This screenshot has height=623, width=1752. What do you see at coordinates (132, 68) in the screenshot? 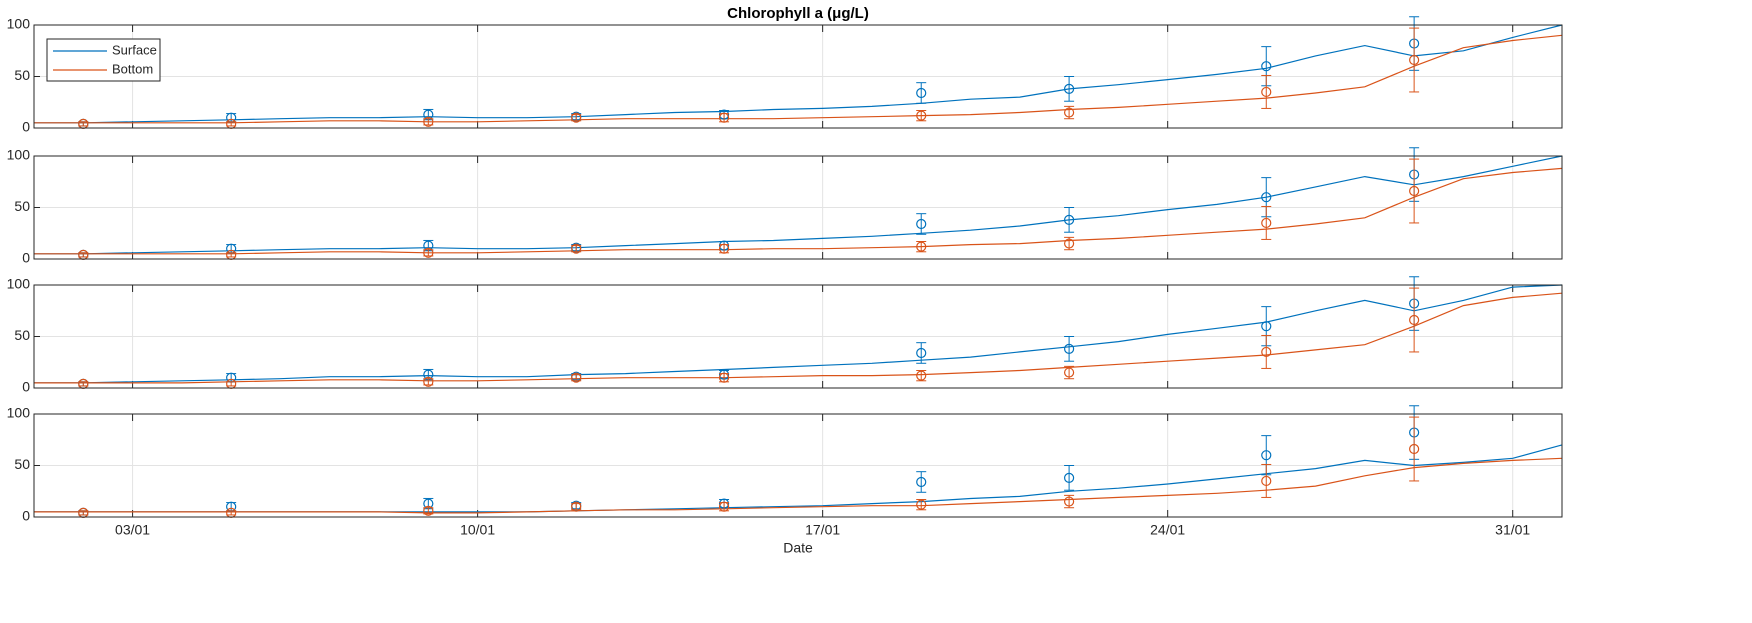
I see `legend-label: Bottom` at bounding box center [132, 68].